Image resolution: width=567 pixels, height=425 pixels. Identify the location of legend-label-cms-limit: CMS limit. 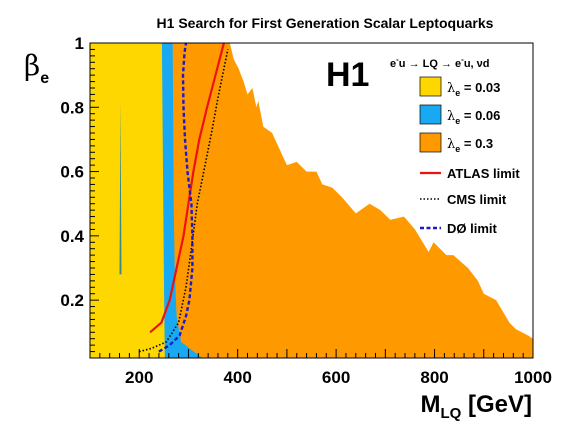
(477, 199).